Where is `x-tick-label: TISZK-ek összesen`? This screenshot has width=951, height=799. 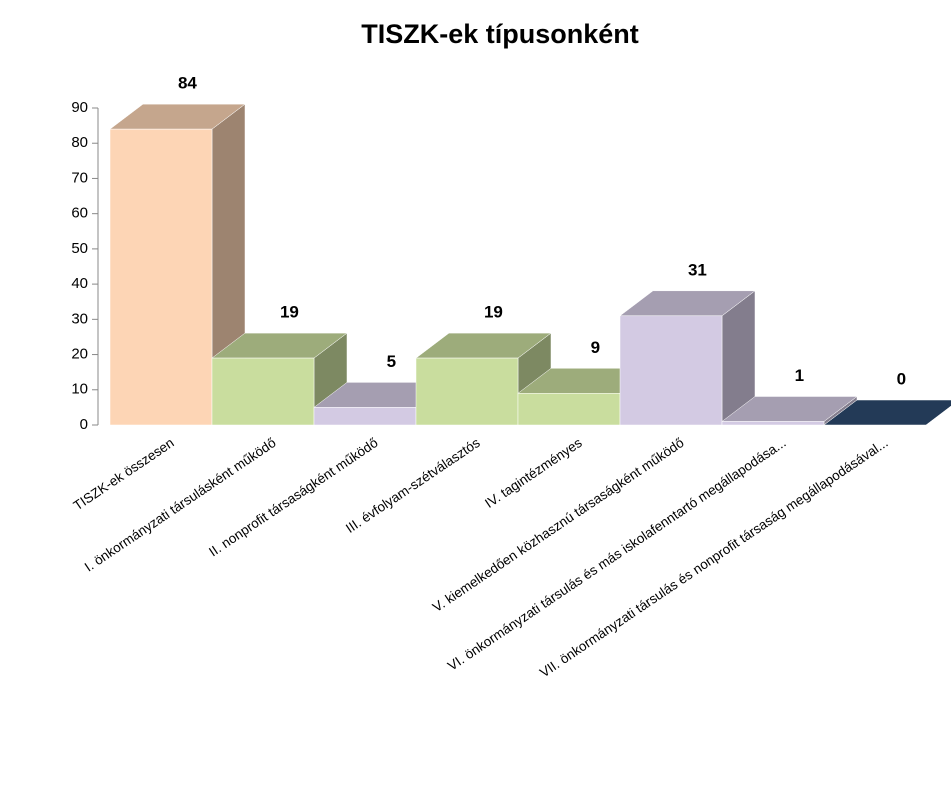 x-tick-label: TISZK-ek összesen is located at coordinates (124, 474).